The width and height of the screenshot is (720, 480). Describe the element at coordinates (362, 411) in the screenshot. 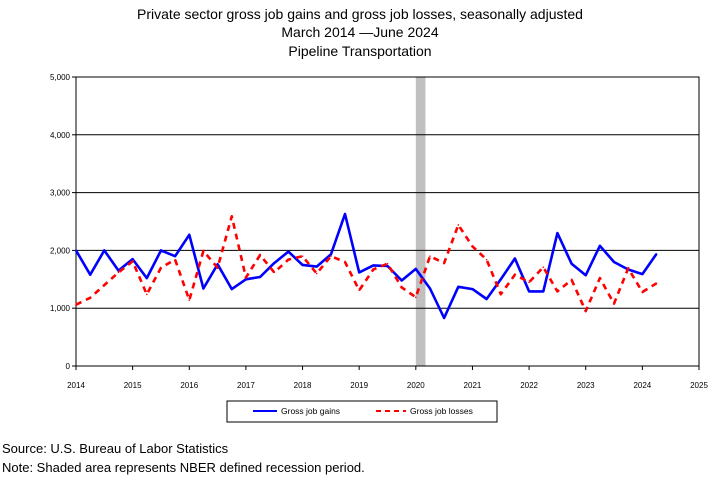

I see `legend-box` at that location.